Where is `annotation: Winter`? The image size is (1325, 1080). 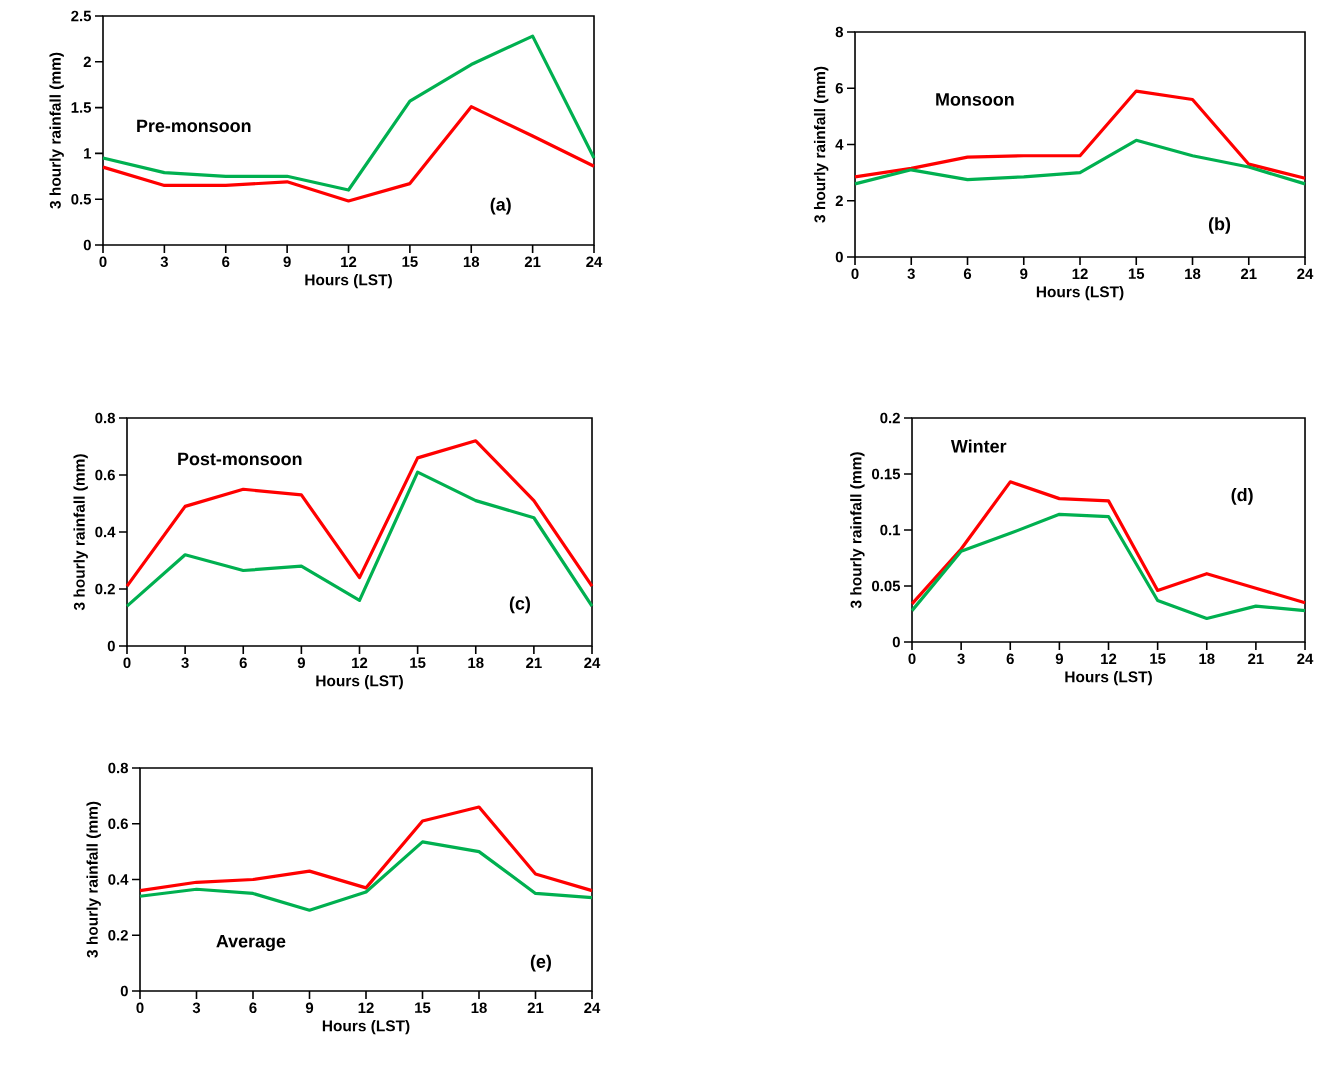
annotation: Winter is located at coordinates (978, 446).